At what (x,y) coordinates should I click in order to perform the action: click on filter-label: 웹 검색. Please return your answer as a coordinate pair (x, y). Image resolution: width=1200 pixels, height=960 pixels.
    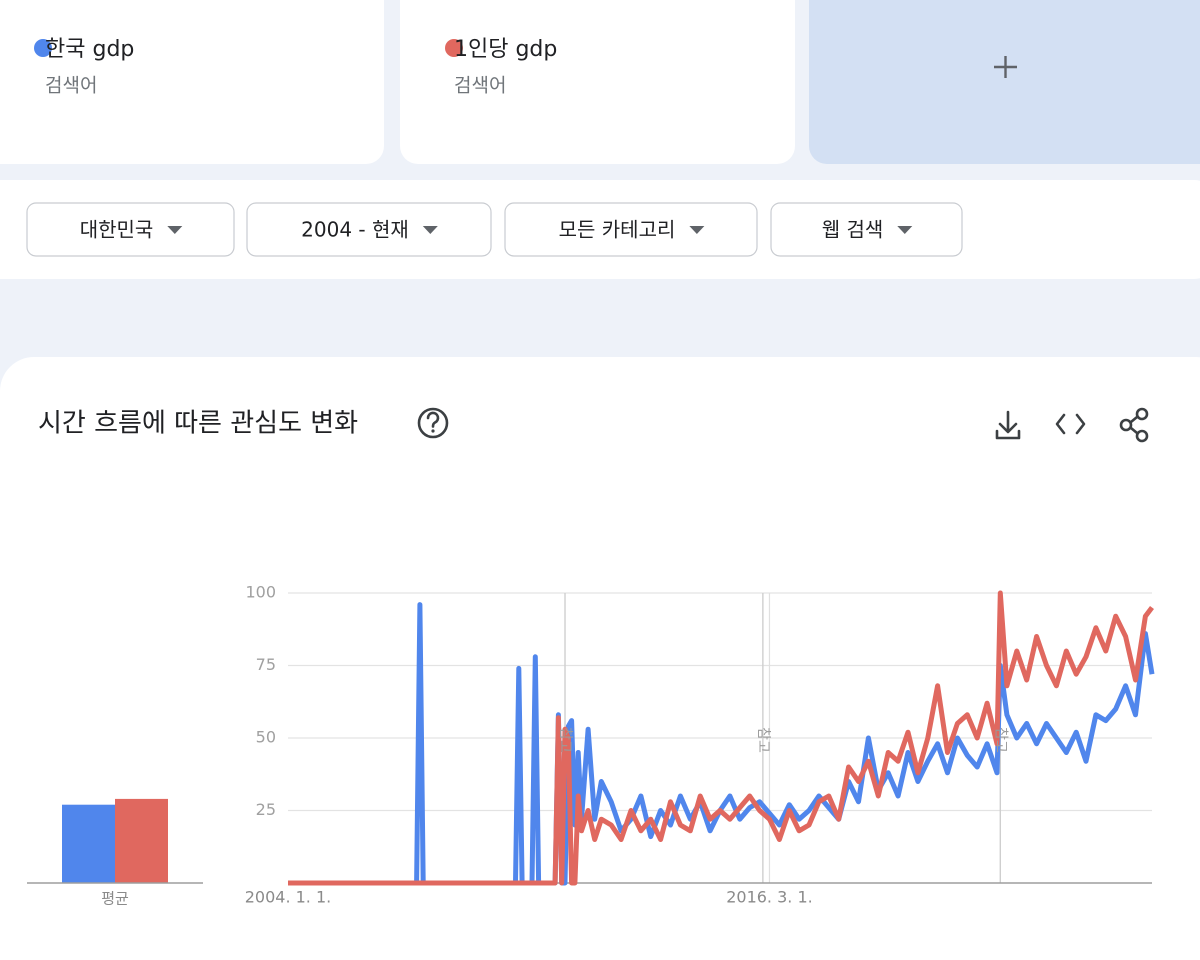
    Looking at the image, I should click on (853, 230).